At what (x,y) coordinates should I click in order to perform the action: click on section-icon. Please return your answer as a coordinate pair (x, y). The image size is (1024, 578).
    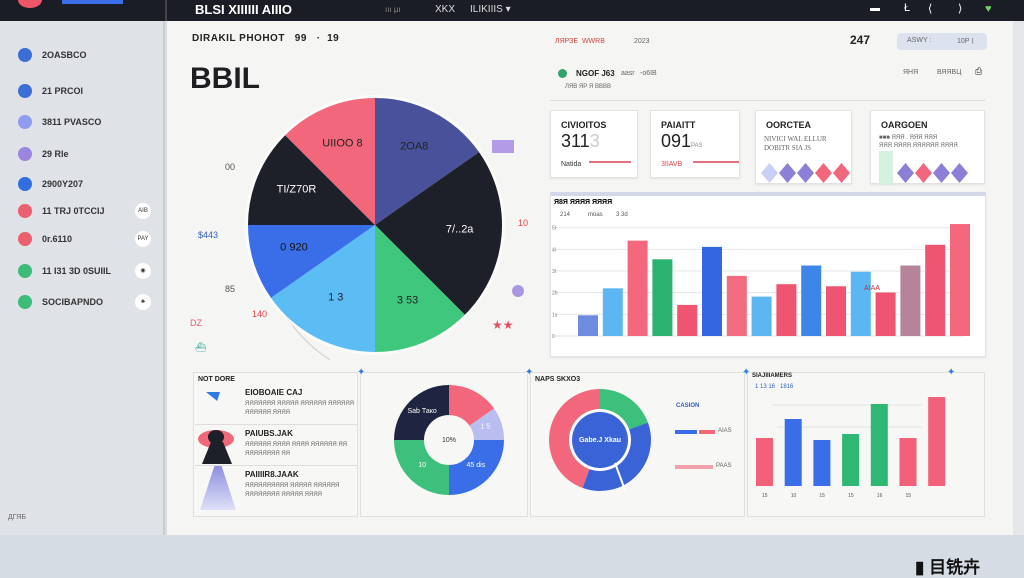
    Looking at the image, I should click on (562, 73).